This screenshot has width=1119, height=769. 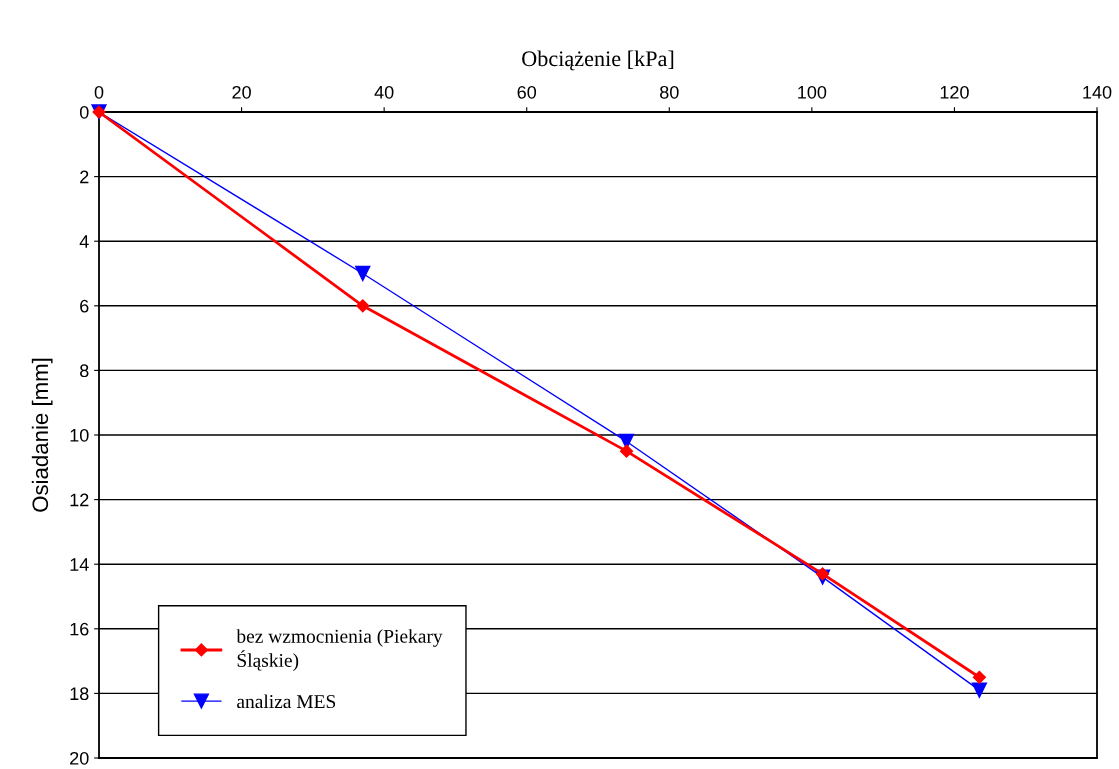 I want to click on y-tick-label: 12, so click(x=79, y=500).